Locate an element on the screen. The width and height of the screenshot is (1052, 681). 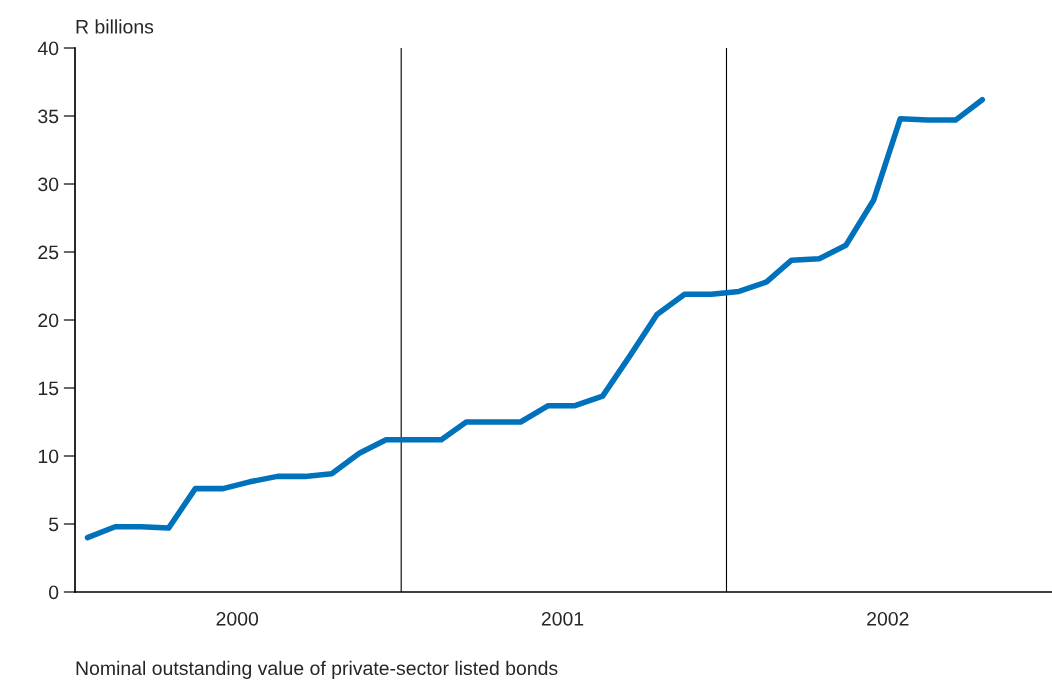
x-tick-label: 2000 is located at coordinates (237, 618).